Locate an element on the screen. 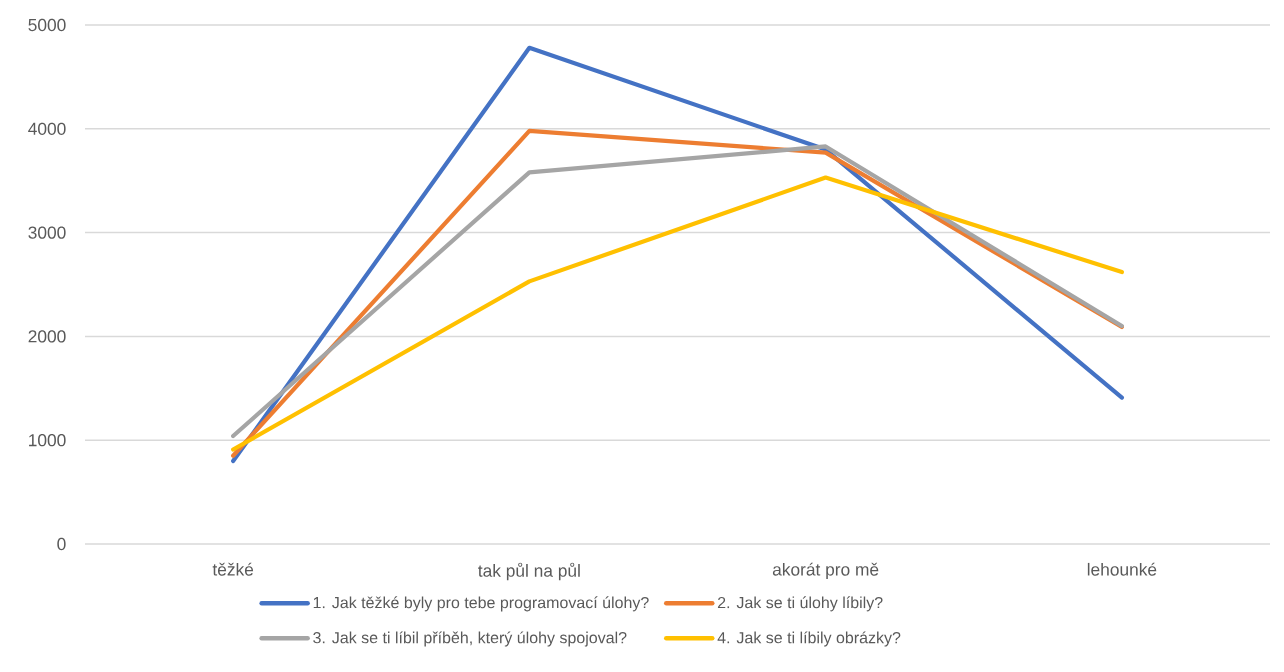 This screenshot has height=672, width=1284. y-tick-label: 1000 is located at coordinates (47, 440).